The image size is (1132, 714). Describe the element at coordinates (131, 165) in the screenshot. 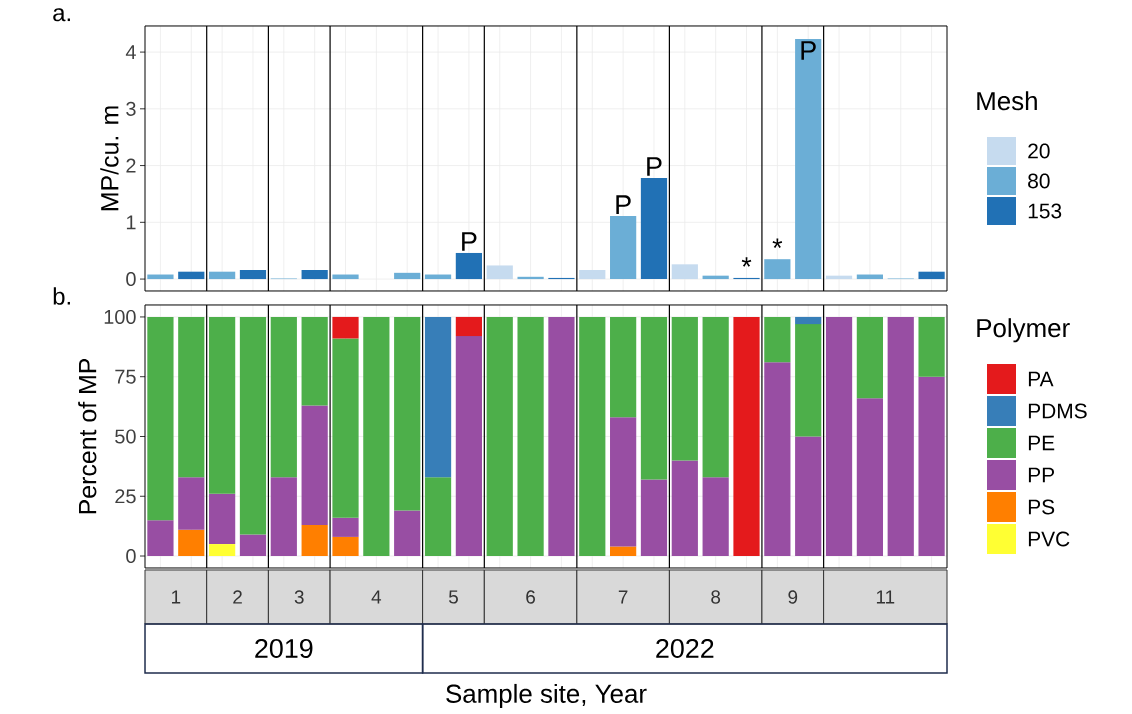

I see `y-tick-label: 2` at that location.